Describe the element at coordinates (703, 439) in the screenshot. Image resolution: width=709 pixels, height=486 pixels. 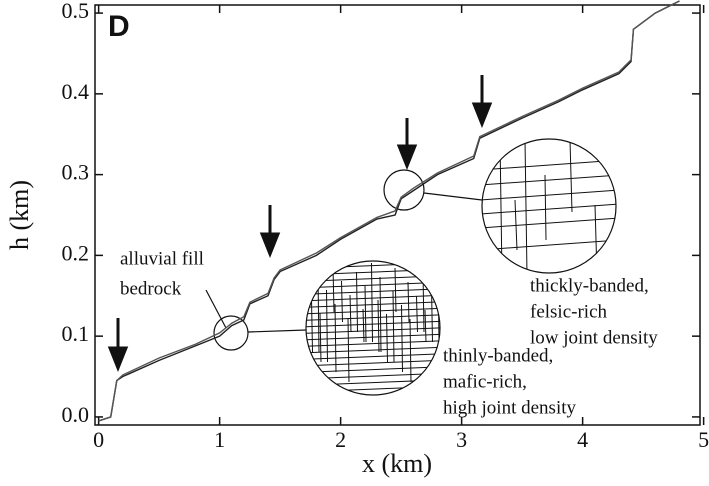
I see `x-tick-label: 5` at that location.